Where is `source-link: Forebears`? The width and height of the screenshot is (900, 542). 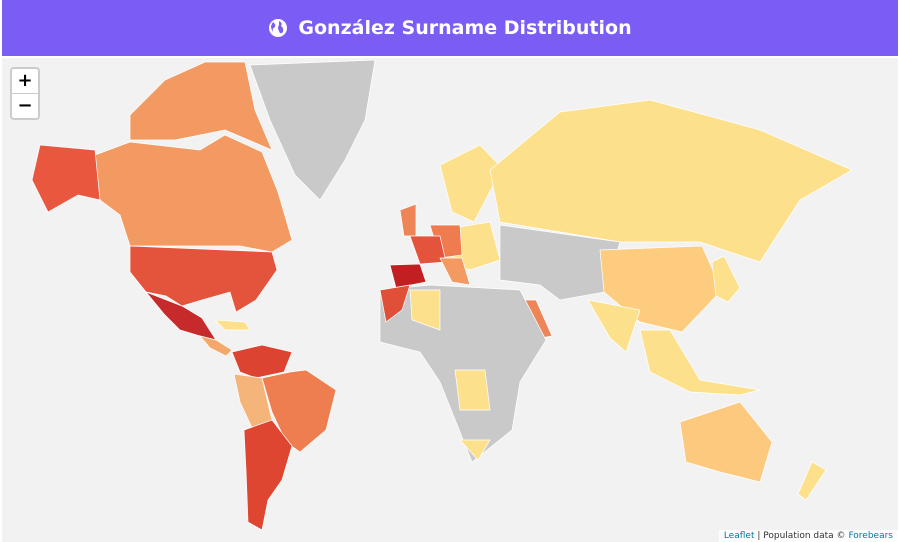 source-link: Forebears is located at coordinates (870, 536).